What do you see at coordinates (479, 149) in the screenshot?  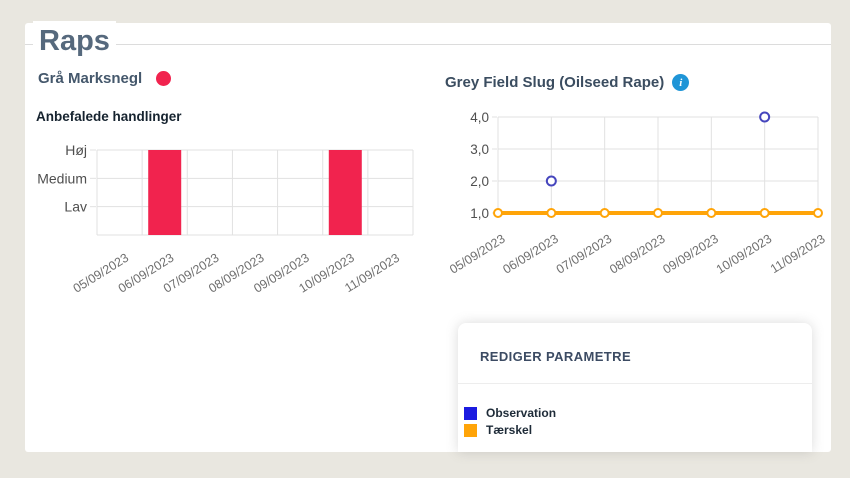 I see `y-axis-label: 3,0` at bounding box center [479, 149].